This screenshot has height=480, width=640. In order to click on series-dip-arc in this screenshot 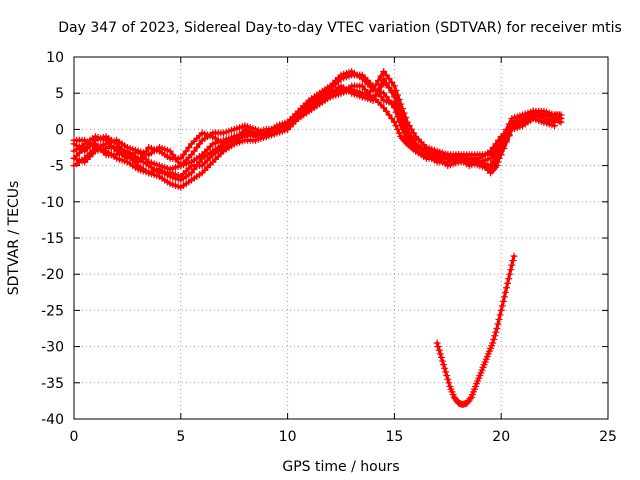, I will do `click(475, 330)`.